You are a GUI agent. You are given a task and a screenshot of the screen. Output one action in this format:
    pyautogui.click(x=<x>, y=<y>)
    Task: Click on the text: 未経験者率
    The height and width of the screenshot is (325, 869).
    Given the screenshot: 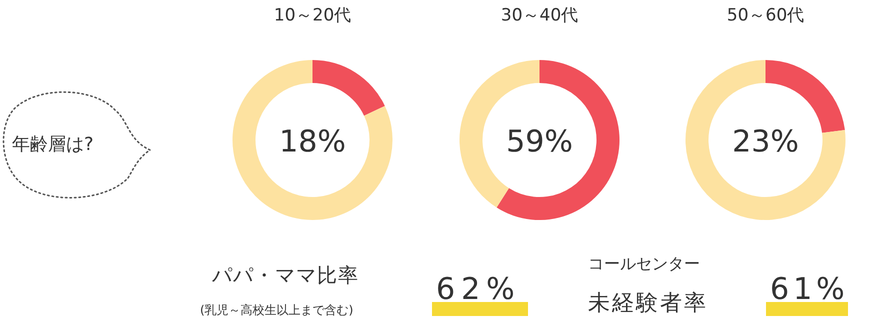 What is the action you would take?
    pyautogui.click(x=648, y=304)
    